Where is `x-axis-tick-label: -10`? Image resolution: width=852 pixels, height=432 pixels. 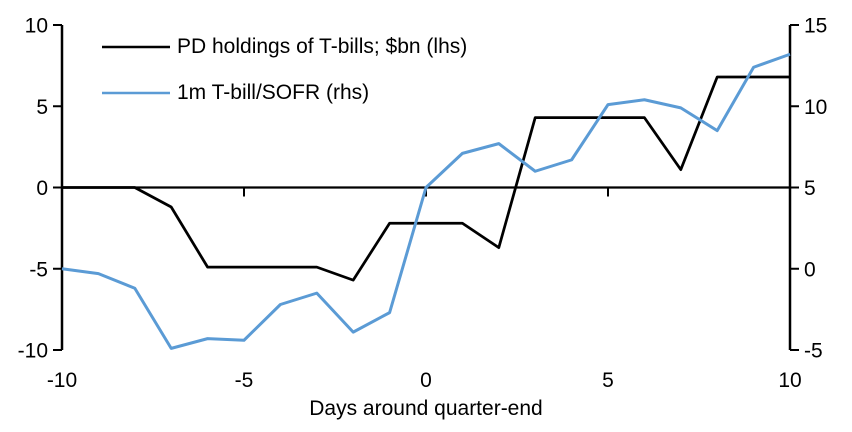
x-axis-tick-label: -10 is located at coordinates (62, 380).